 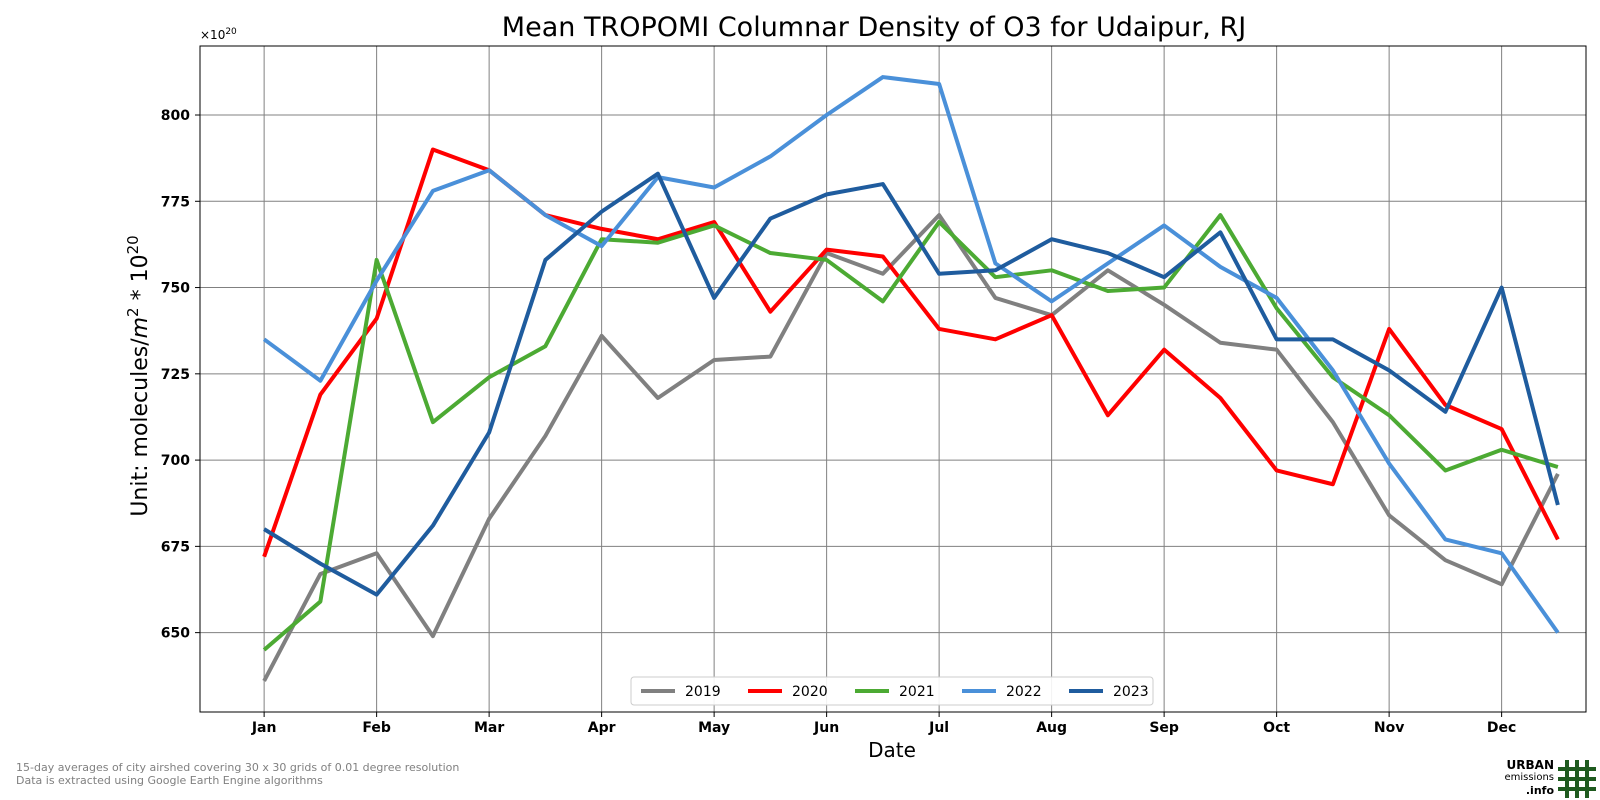 I want to click on x-tick-label-apr: Apr, so click(x=602, y=728).